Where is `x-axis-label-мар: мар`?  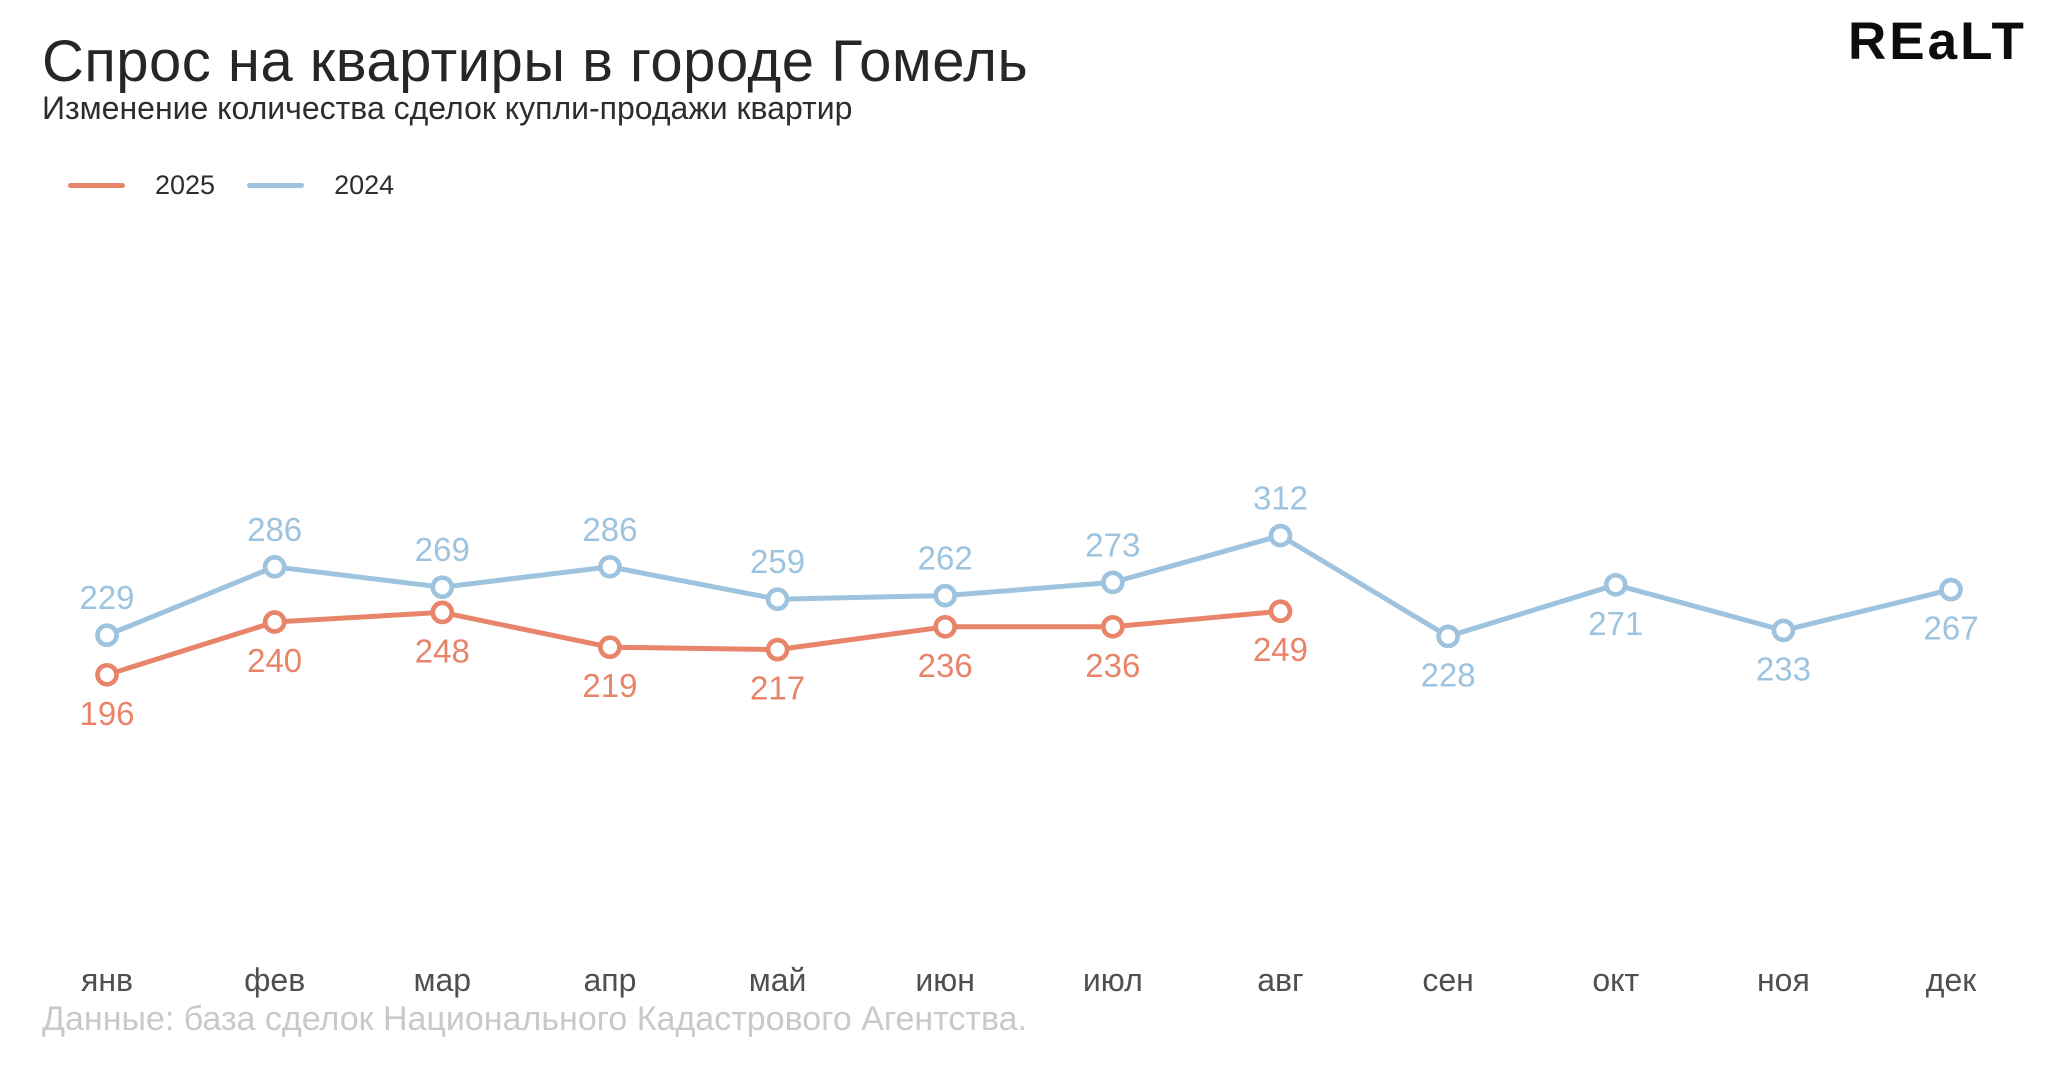 x-axis-label-мар: мар is located at coordinates (442, 980).